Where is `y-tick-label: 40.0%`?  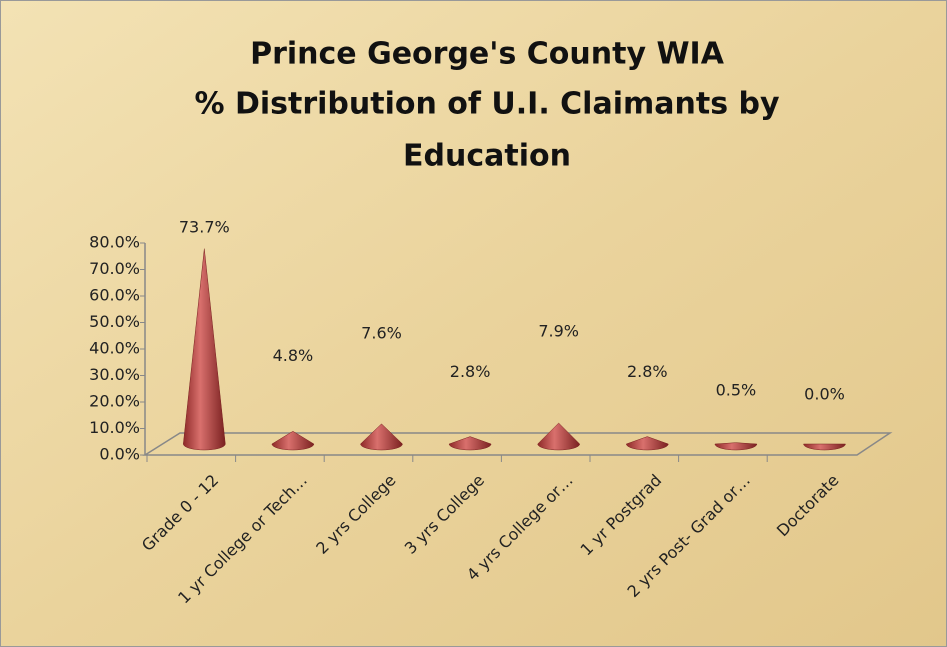 y-tick-label: 40.0% is located at coordinates (114, 348).